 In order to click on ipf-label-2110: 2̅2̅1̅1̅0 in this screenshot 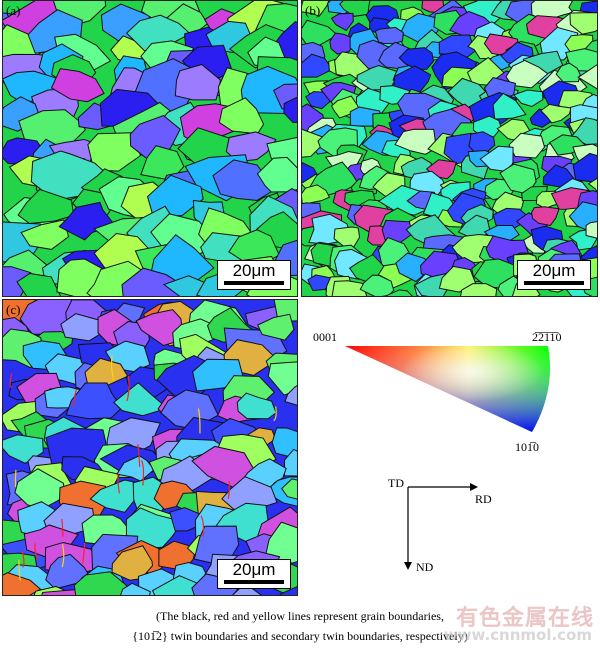, I will do `click(547, 337)`.